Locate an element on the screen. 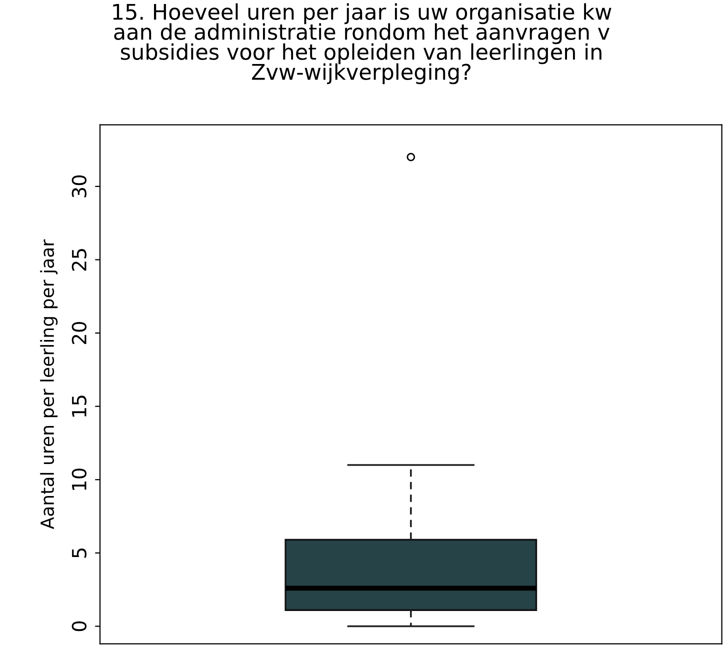  chart-title: 15. Hoeveel uren per jaar is uw organisatie kw aan de administratie rondom het aanvragen v subsidies voor het opleiden van leerlingen in Zvw-wijkverpleging? is located at coordinates (362, 43).